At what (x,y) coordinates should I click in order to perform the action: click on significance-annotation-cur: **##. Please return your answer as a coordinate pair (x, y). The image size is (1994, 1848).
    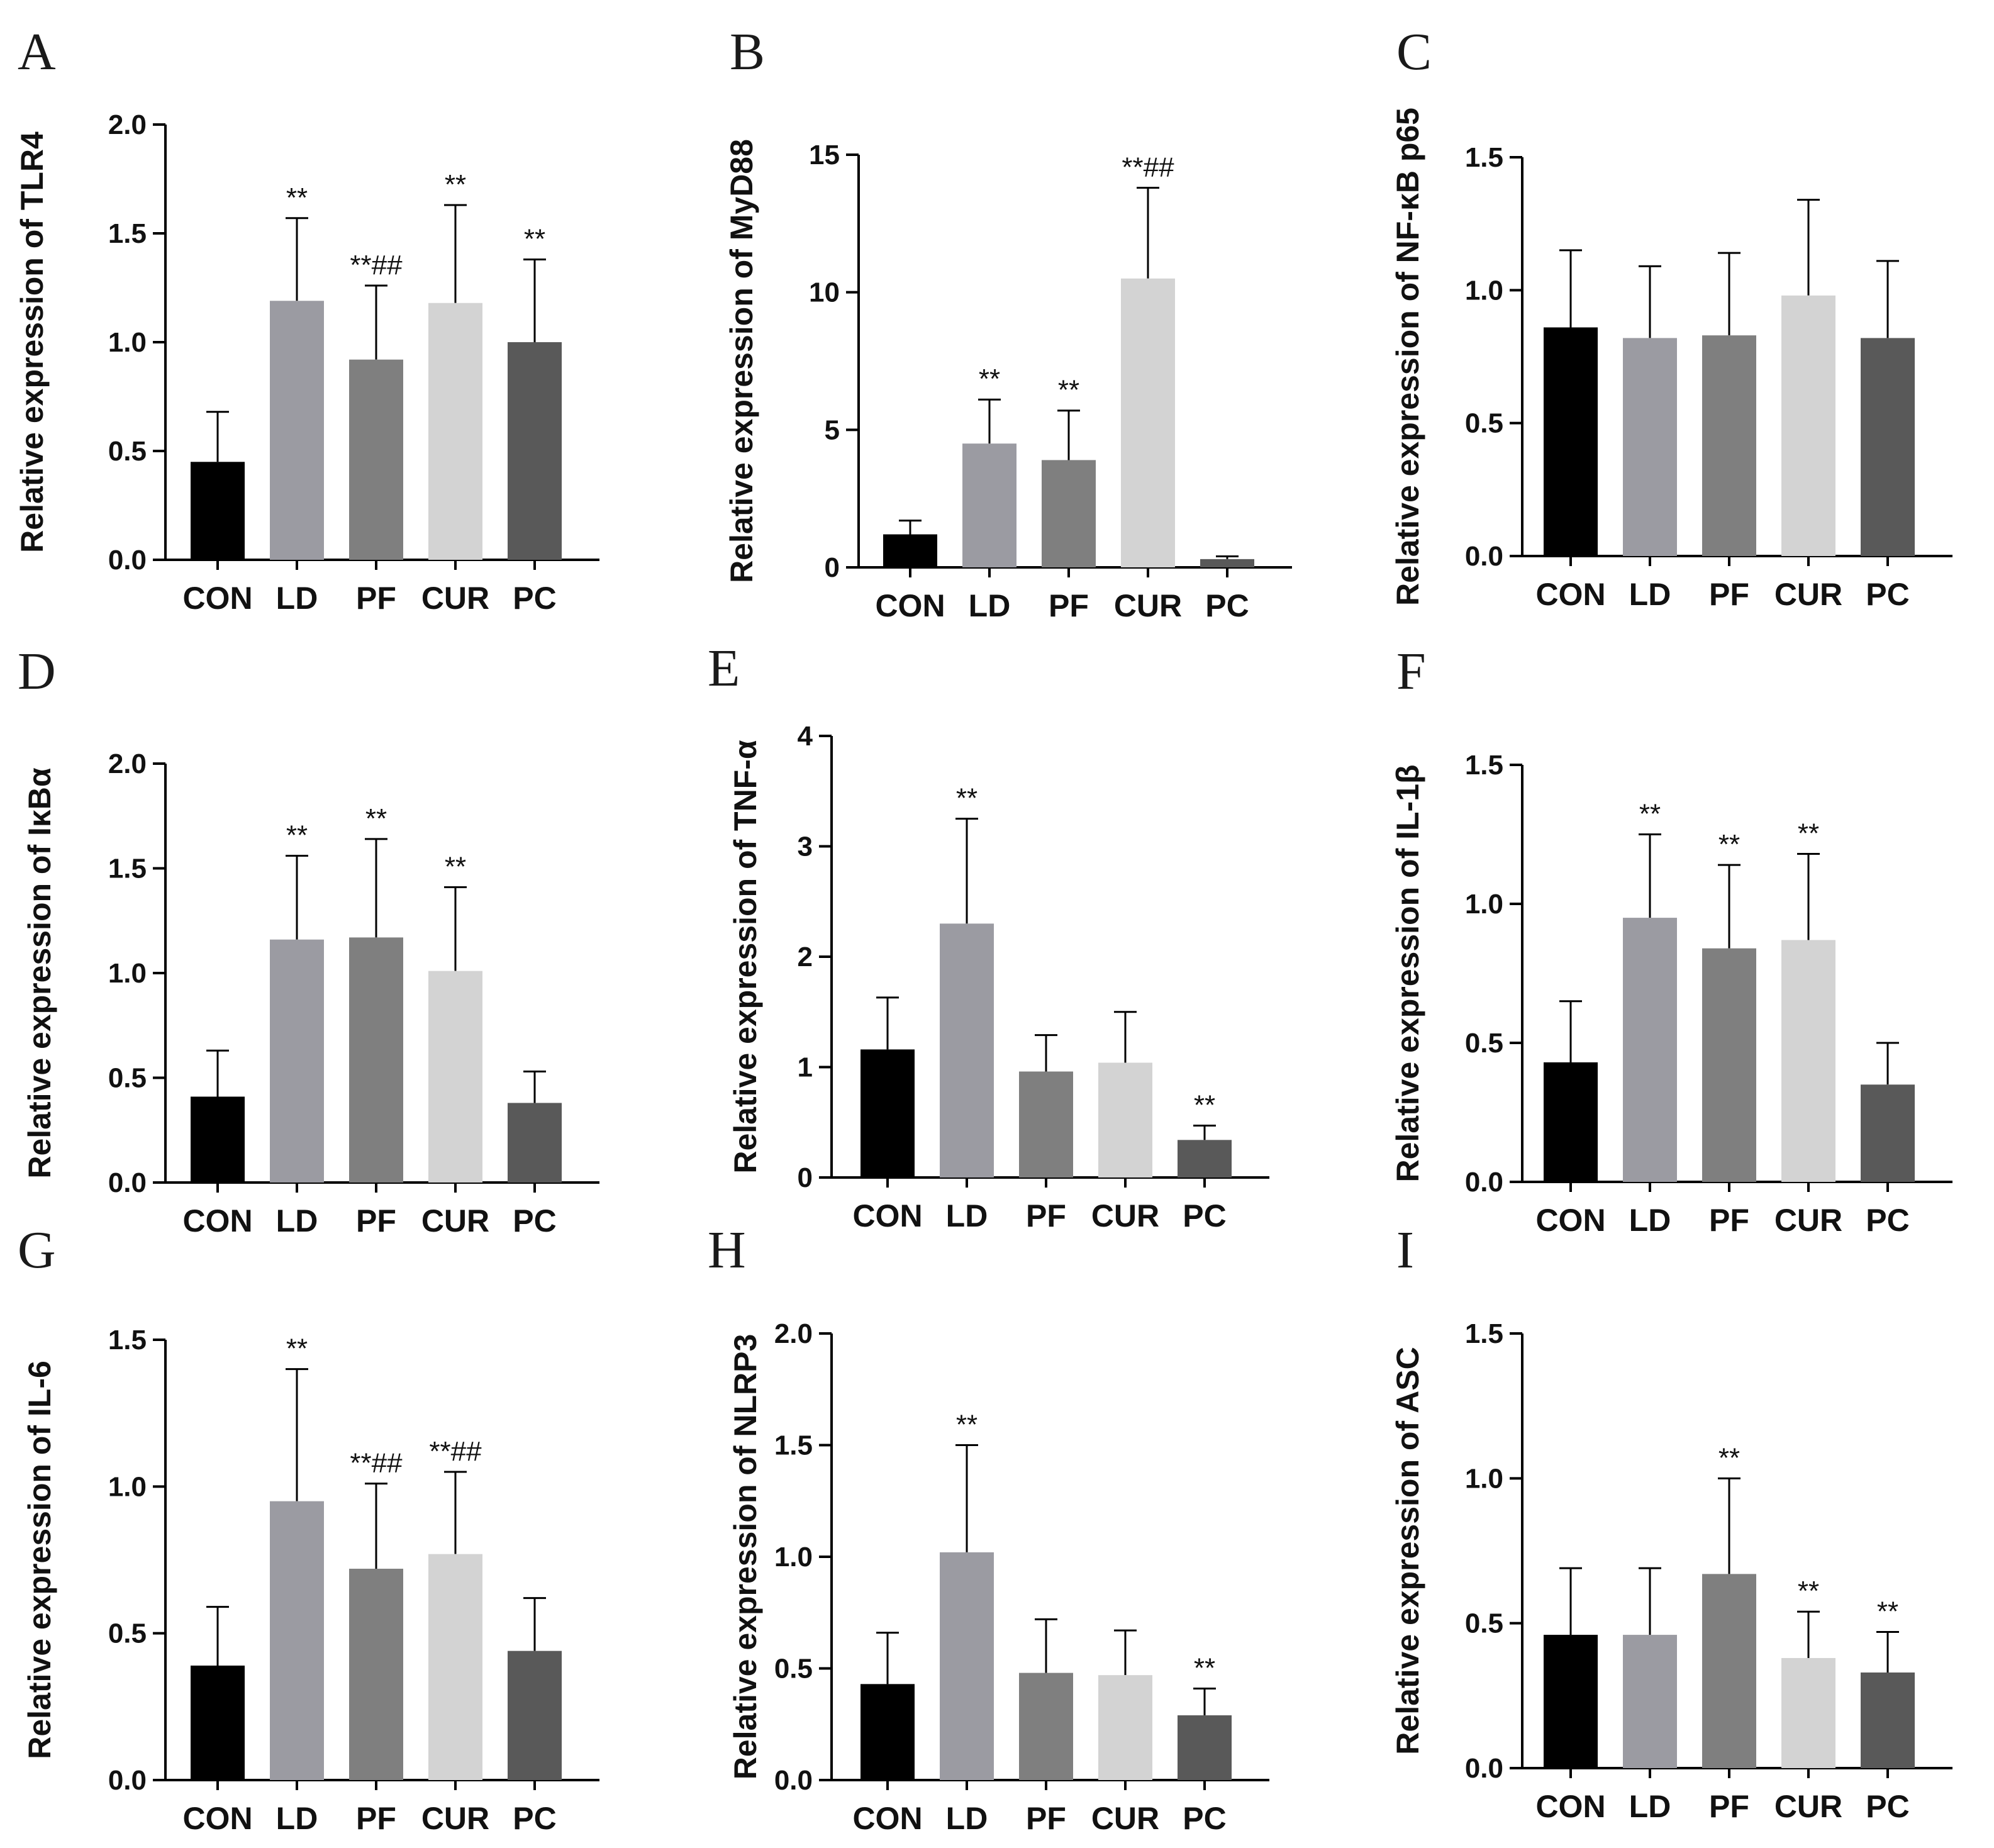
    Looking at the image, I should click on (455, 1452).